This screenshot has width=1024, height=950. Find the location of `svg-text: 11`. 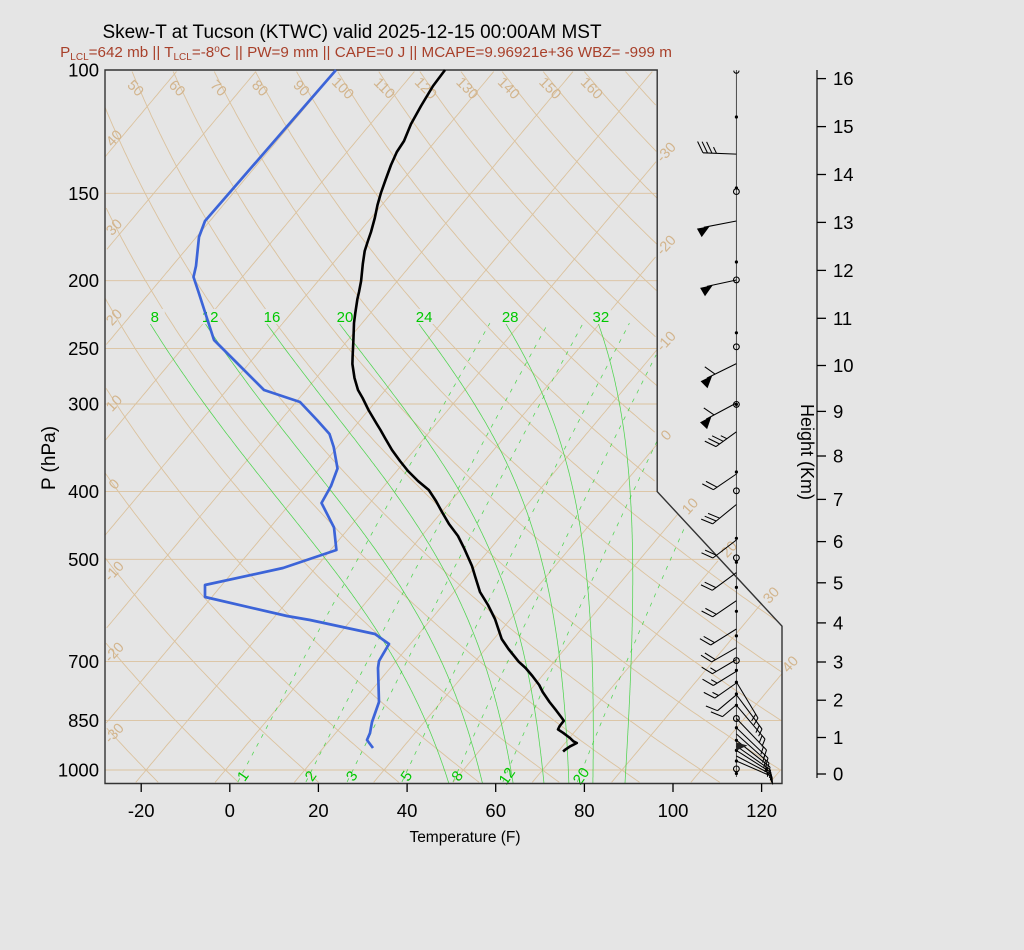

svg-text: 11 is located at coordinates (842, 318).